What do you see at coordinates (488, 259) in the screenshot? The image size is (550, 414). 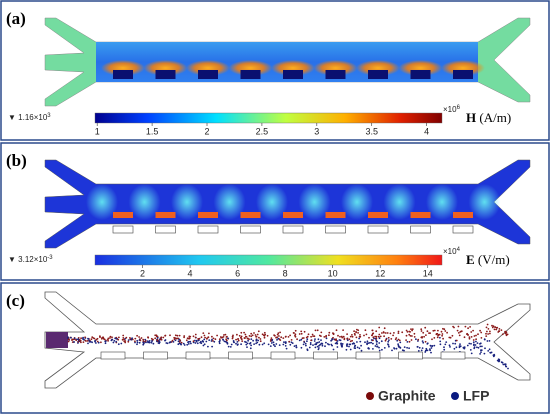 I see `quantity-label: E (V/m)` at bounding box center [488, 259].